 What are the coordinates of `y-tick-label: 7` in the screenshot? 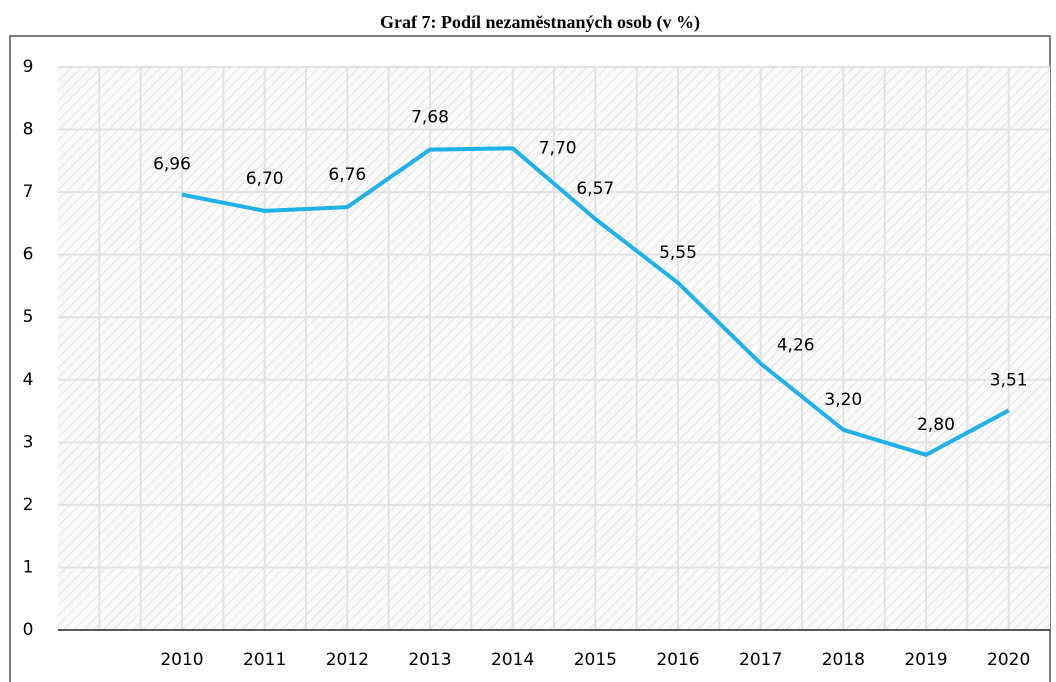 It's located at (28, 192).